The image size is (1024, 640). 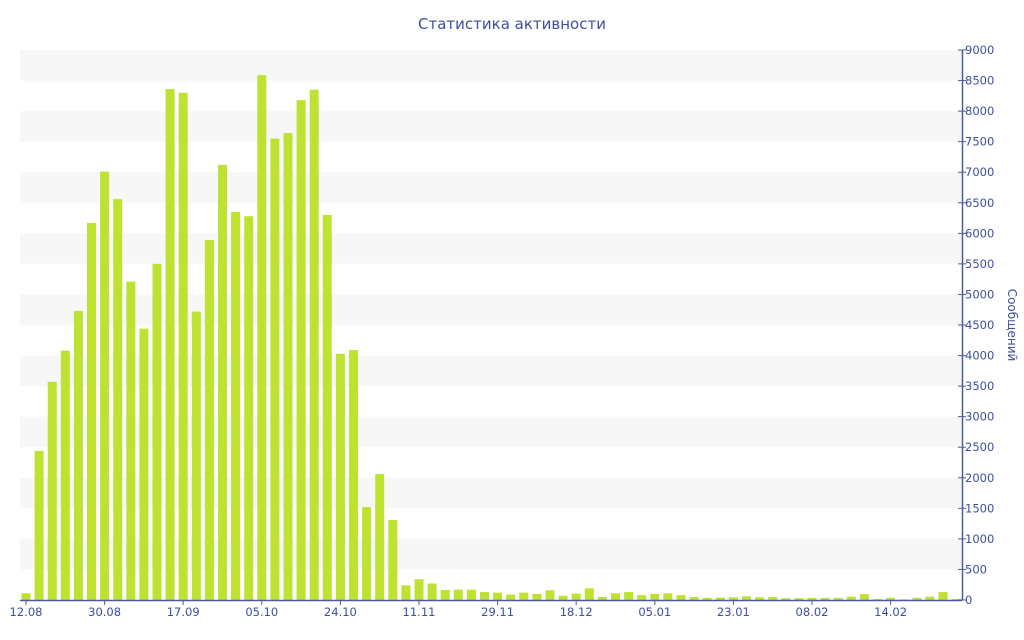 What do you see at coordinates (261, 612) in the screenshot?
I see `x-tick-label: 05.10` at bounding box center [261, 612].